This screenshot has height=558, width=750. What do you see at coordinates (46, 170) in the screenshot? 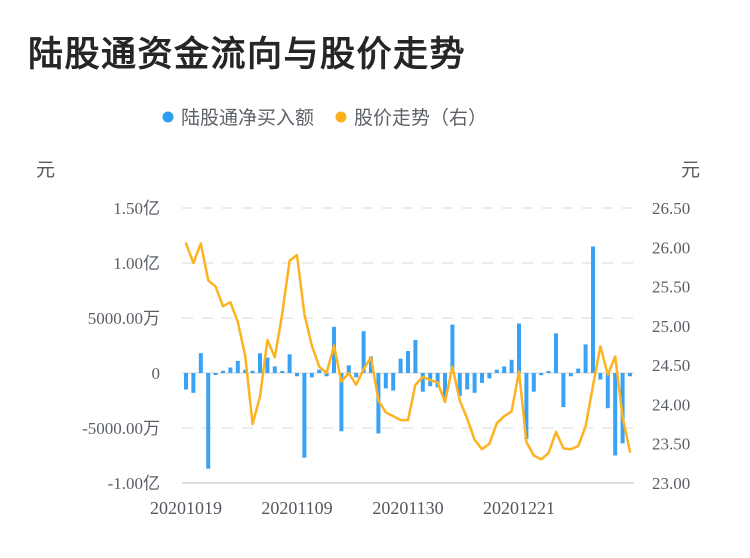
I see `left-axis-unit: 元` at bounding box center [46, 170].